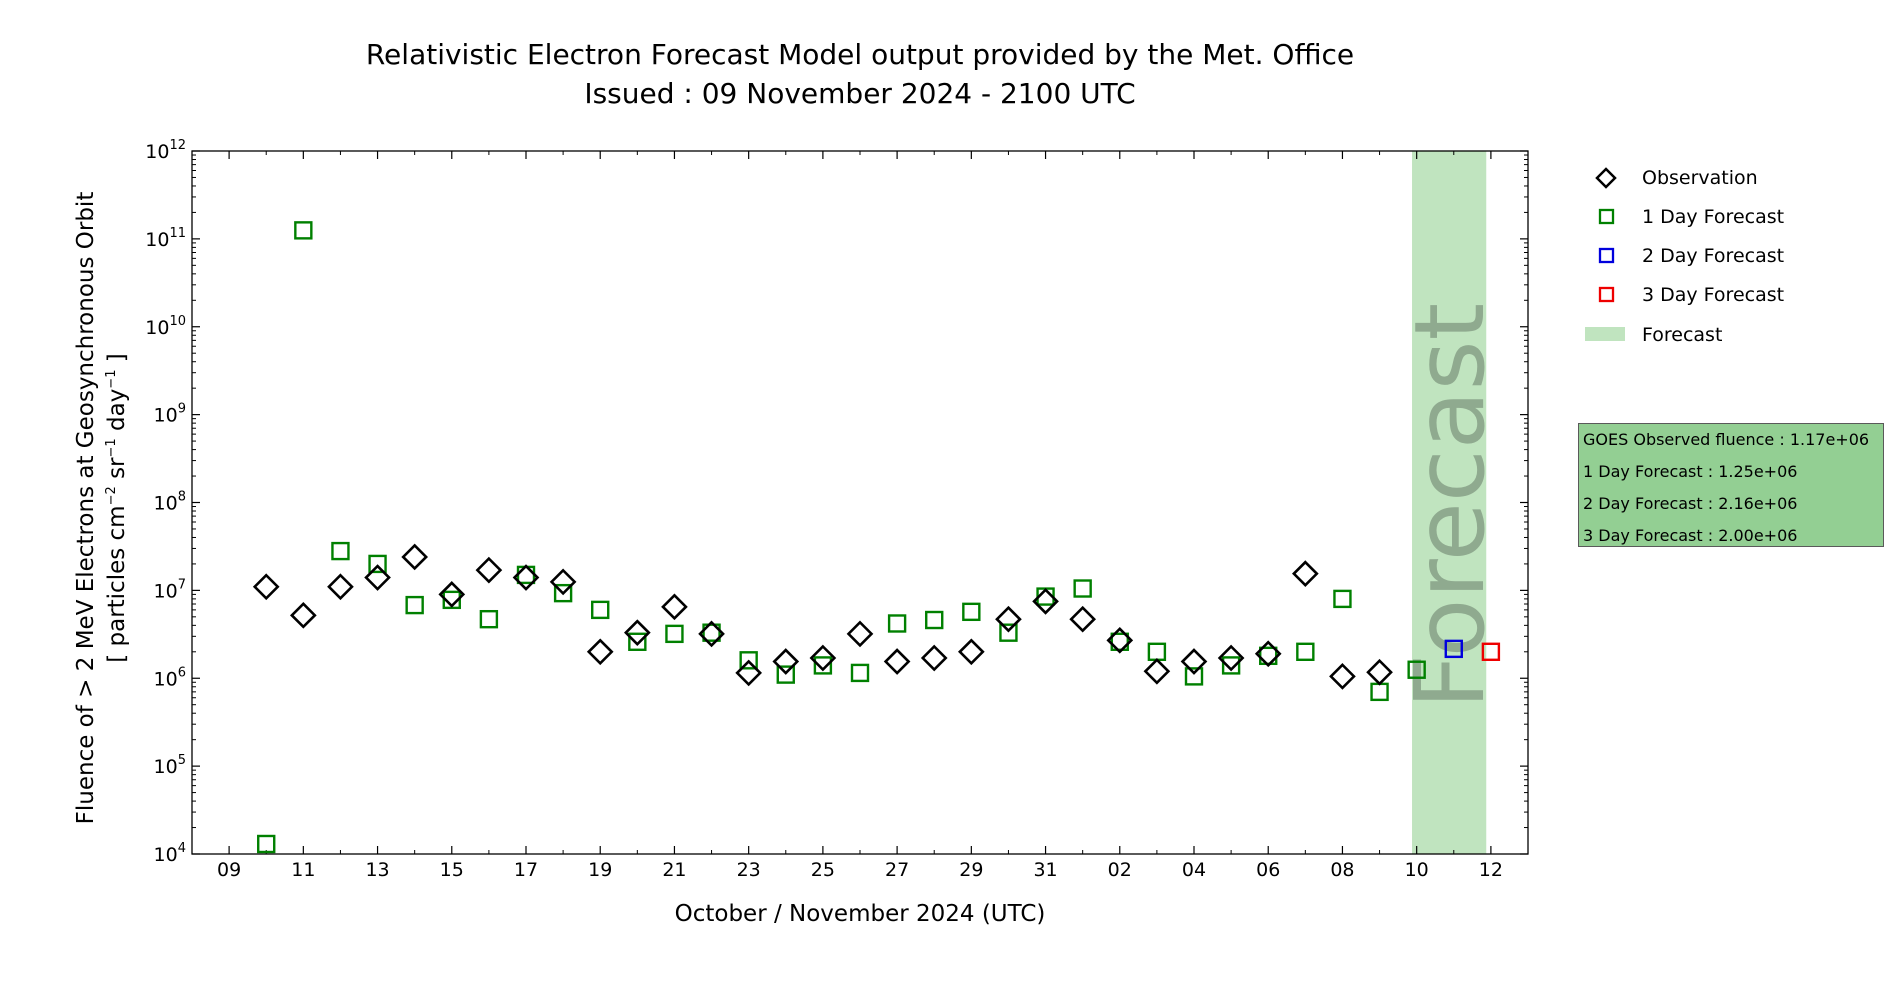  Describe the element at coordinates (170, 765) in the screenshot. I see `y-tick-label: 10⁵` at that location.